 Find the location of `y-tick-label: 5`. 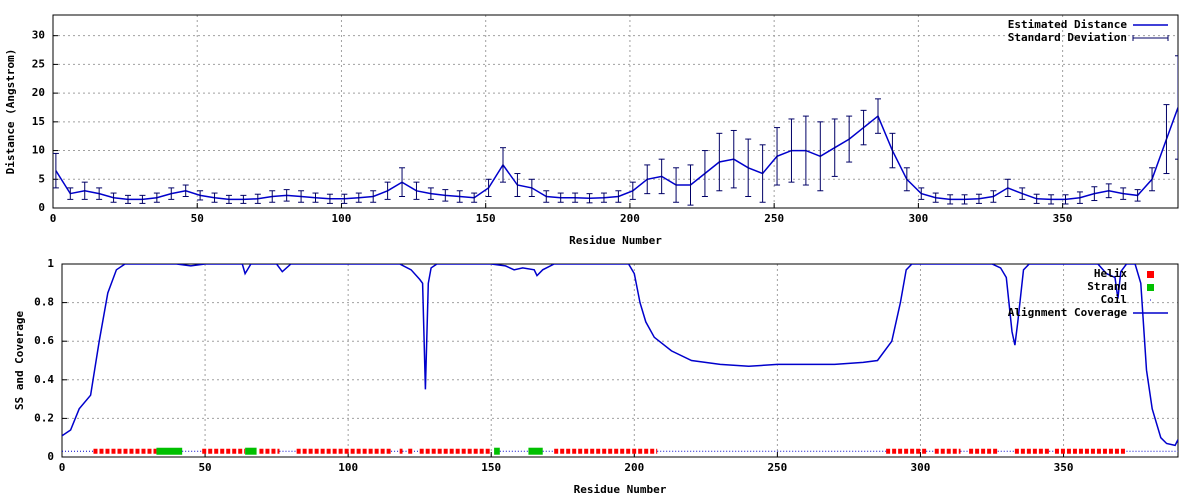

y-tick-label: 5 is located at coordinates (41, 178).